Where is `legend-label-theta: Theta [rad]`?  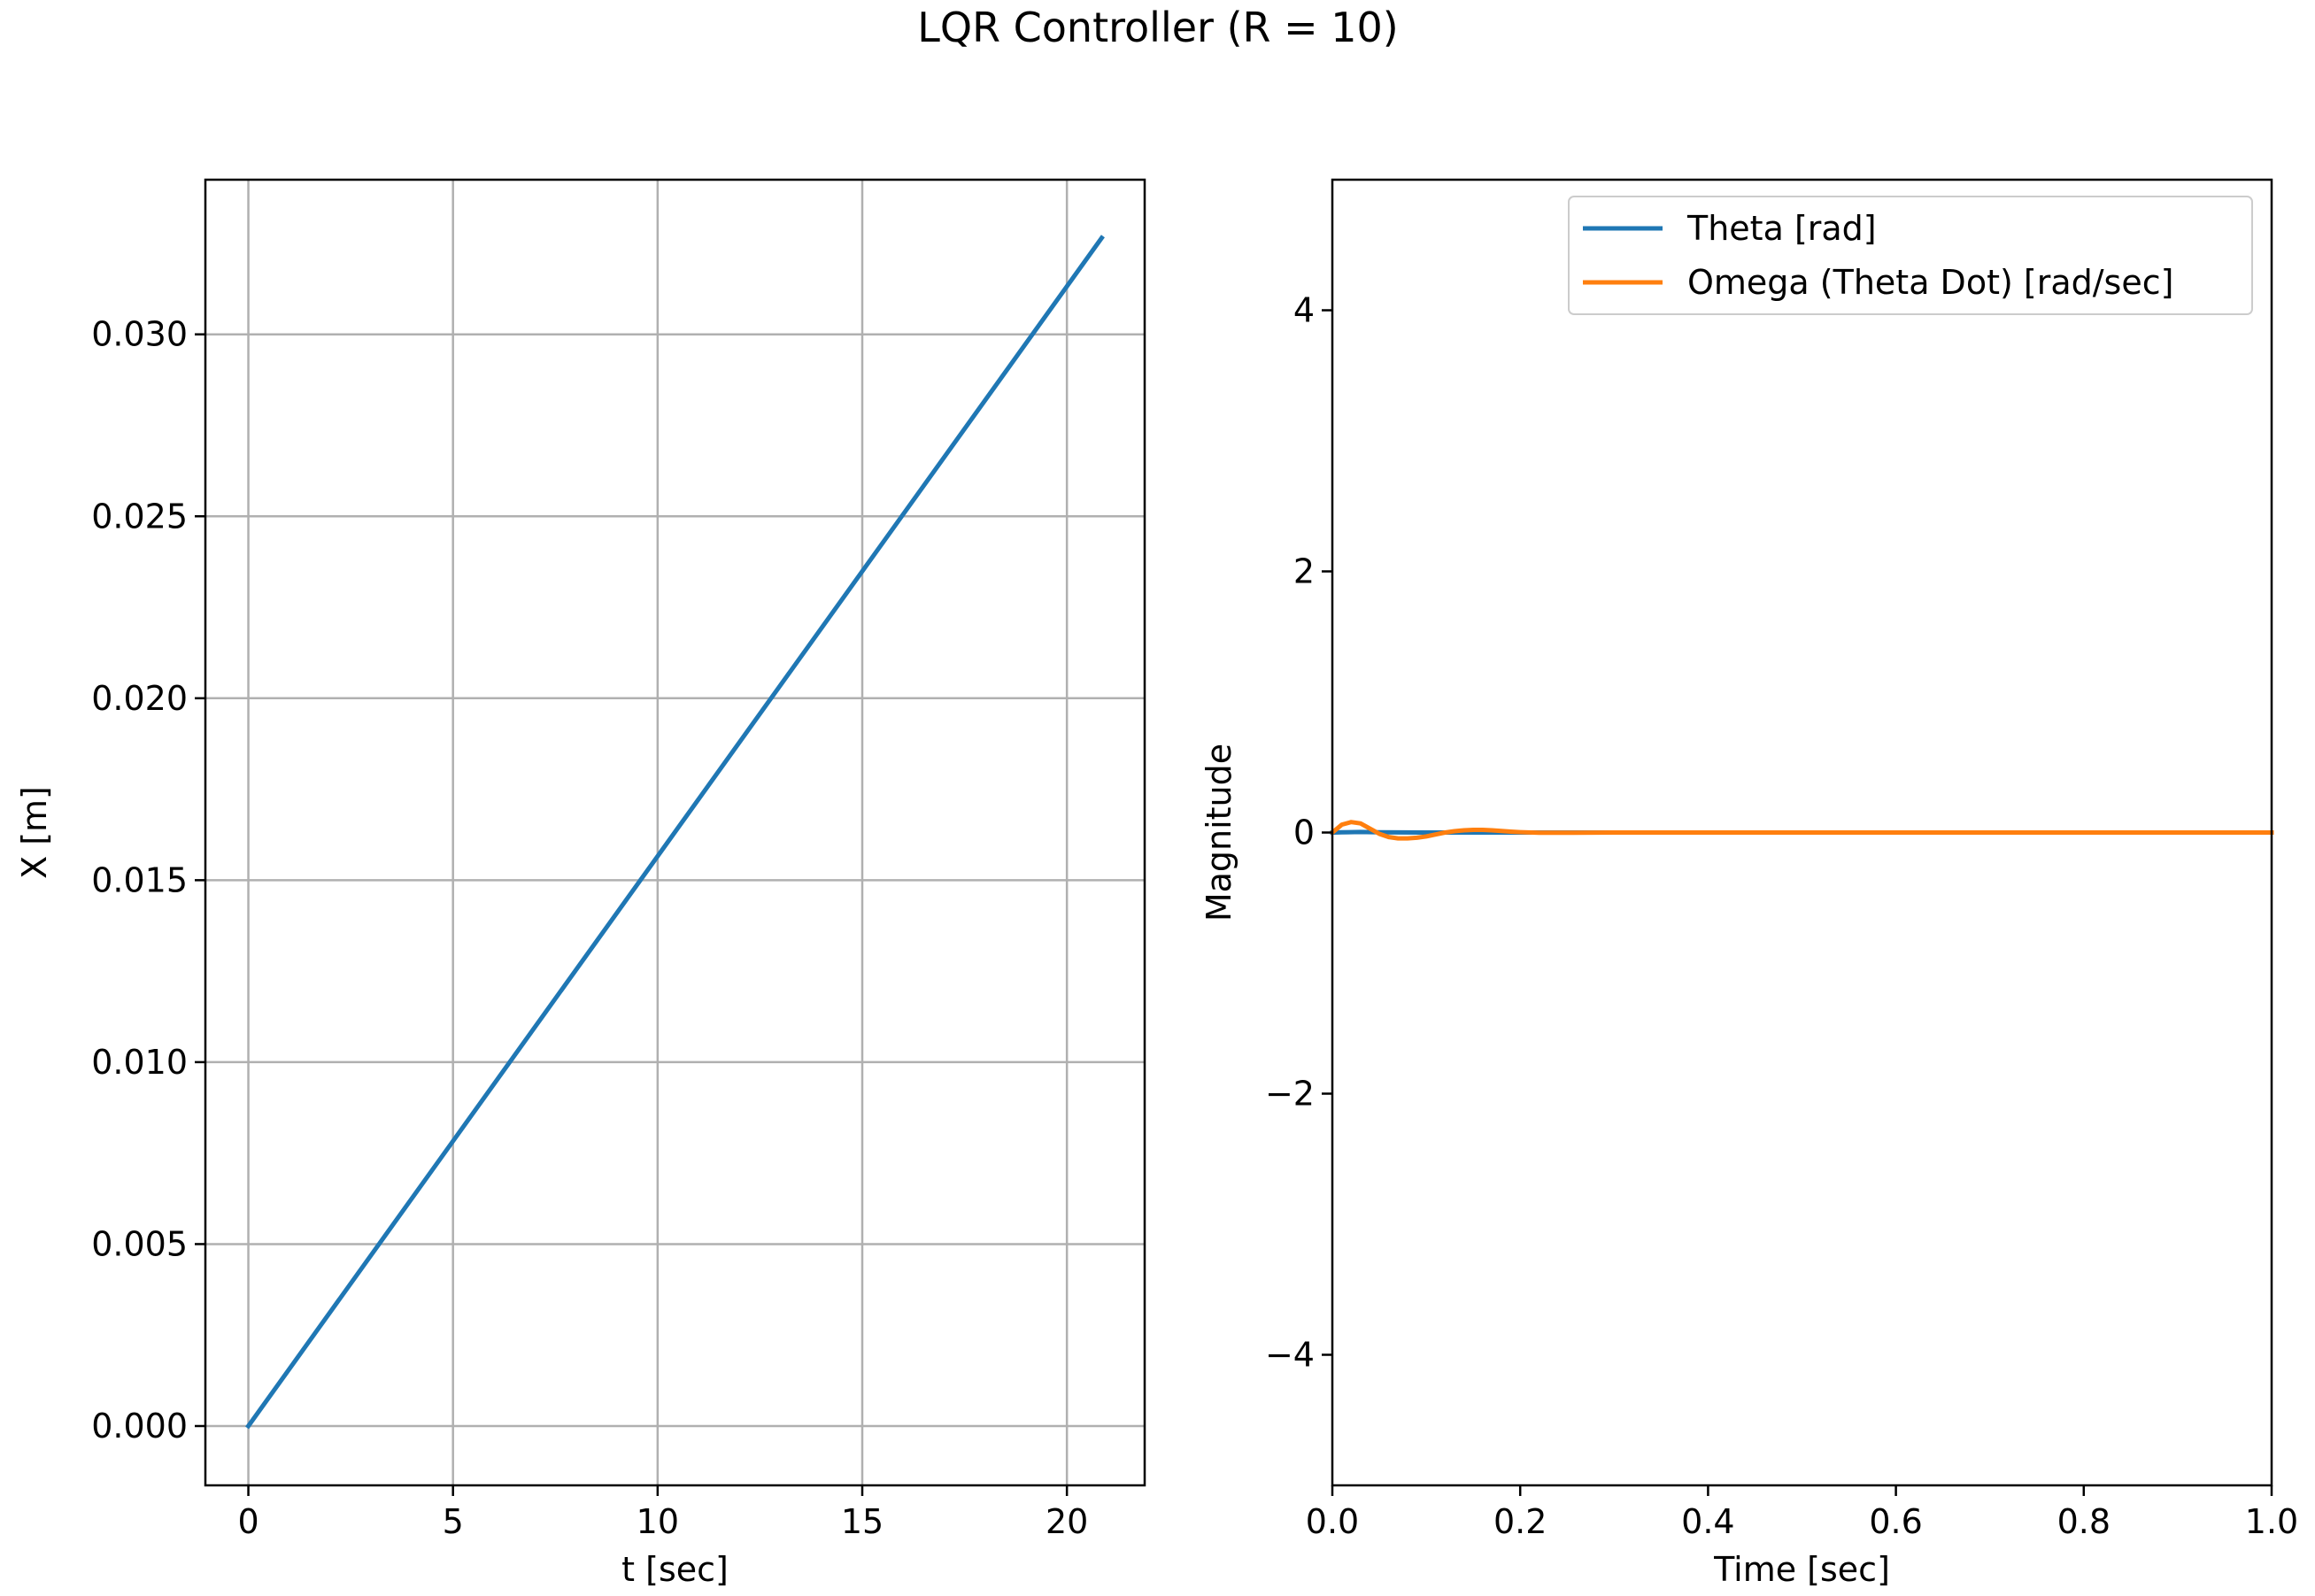
legend-label-theta: Theta [rad] is located at coordinates (1782, 228).